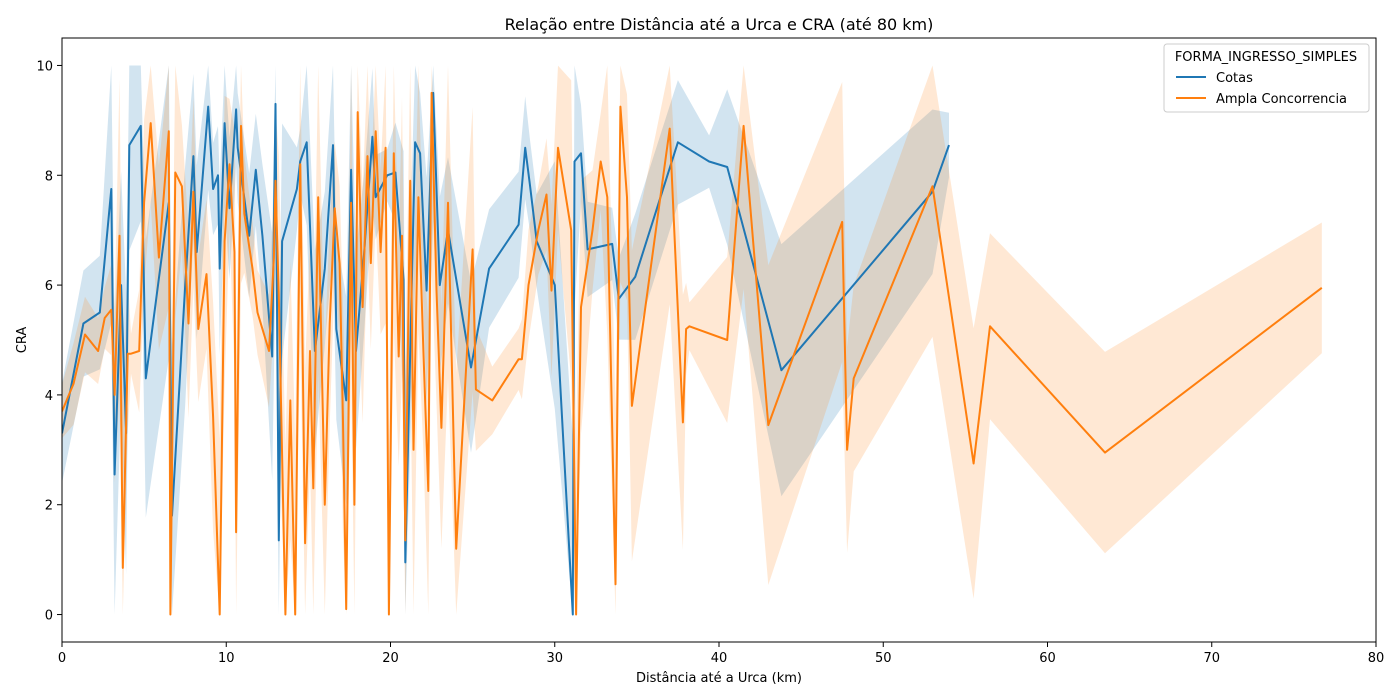 The image size is (1400, 700). What do you see at coordinates (1376, 658) in the screenshot?
I see `x-tick-label: 80` at bounding box center [1376, 658].